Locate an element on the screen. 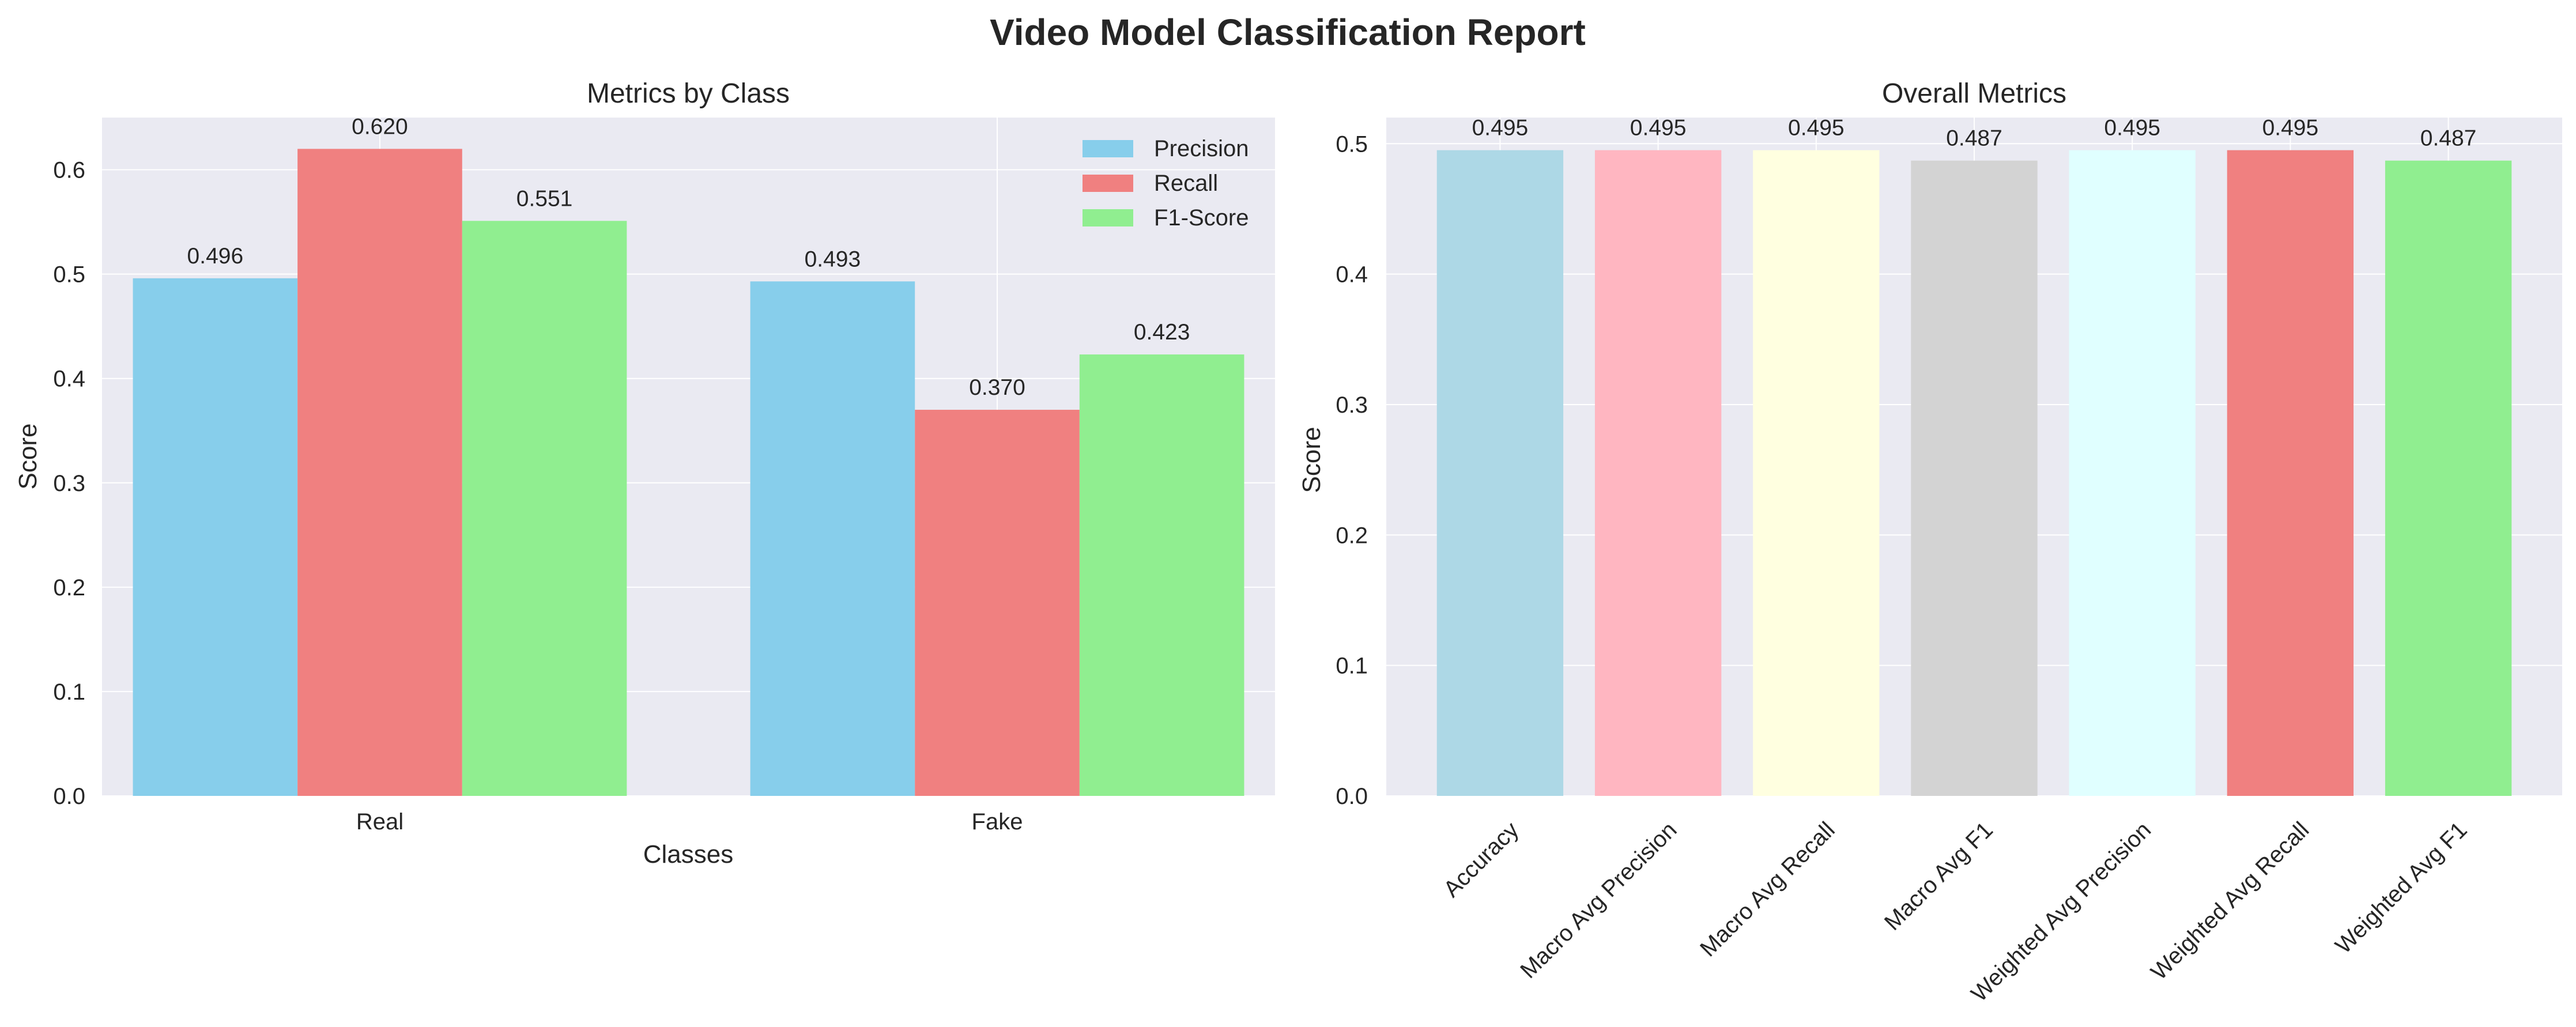  right-x-tick-label: Macro Avg Recall is located at coordinates (1767, 889).